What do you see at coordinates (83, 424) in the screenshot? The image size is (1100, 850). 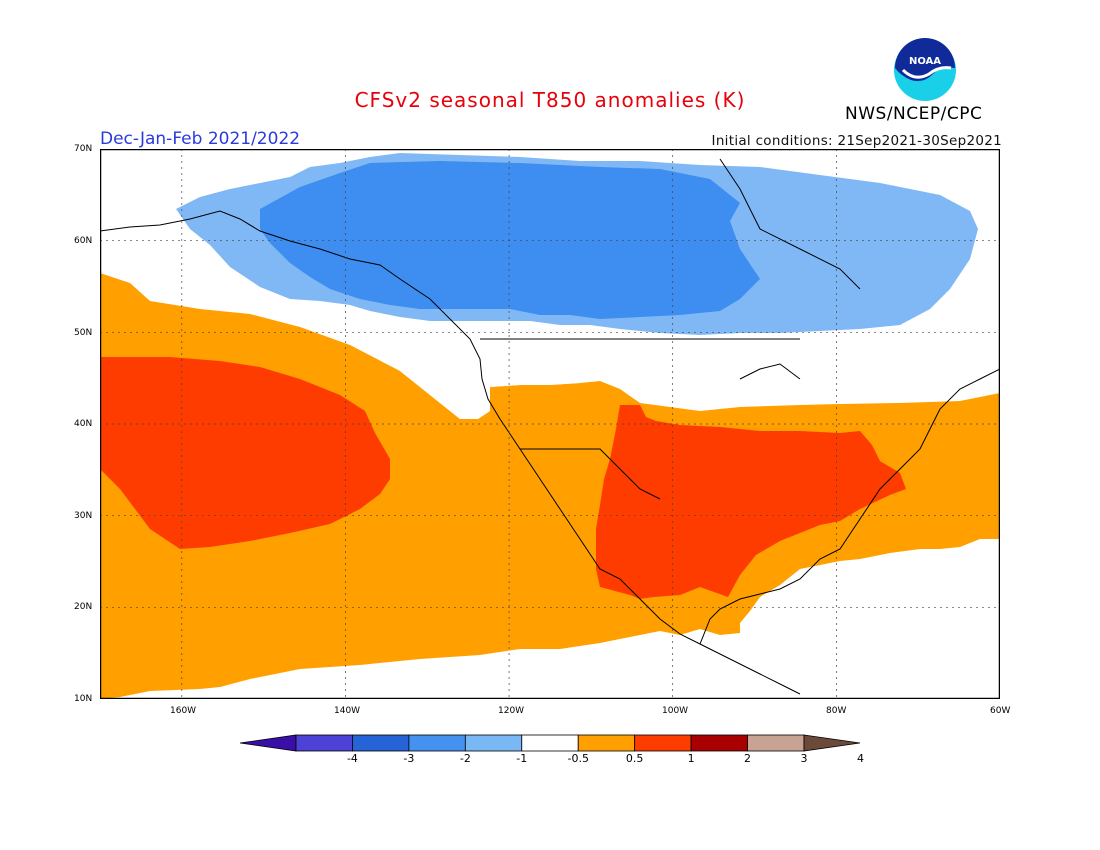 I see `lat-label: 40N` at bounding box center [83, 424].